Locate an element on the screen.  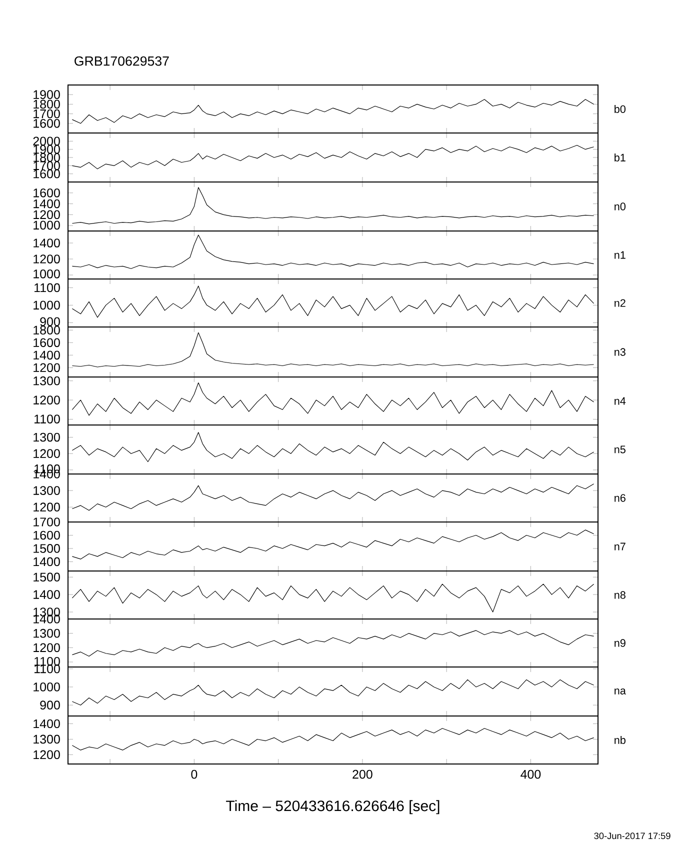
text: n4 is located at coordinates (620, 401).